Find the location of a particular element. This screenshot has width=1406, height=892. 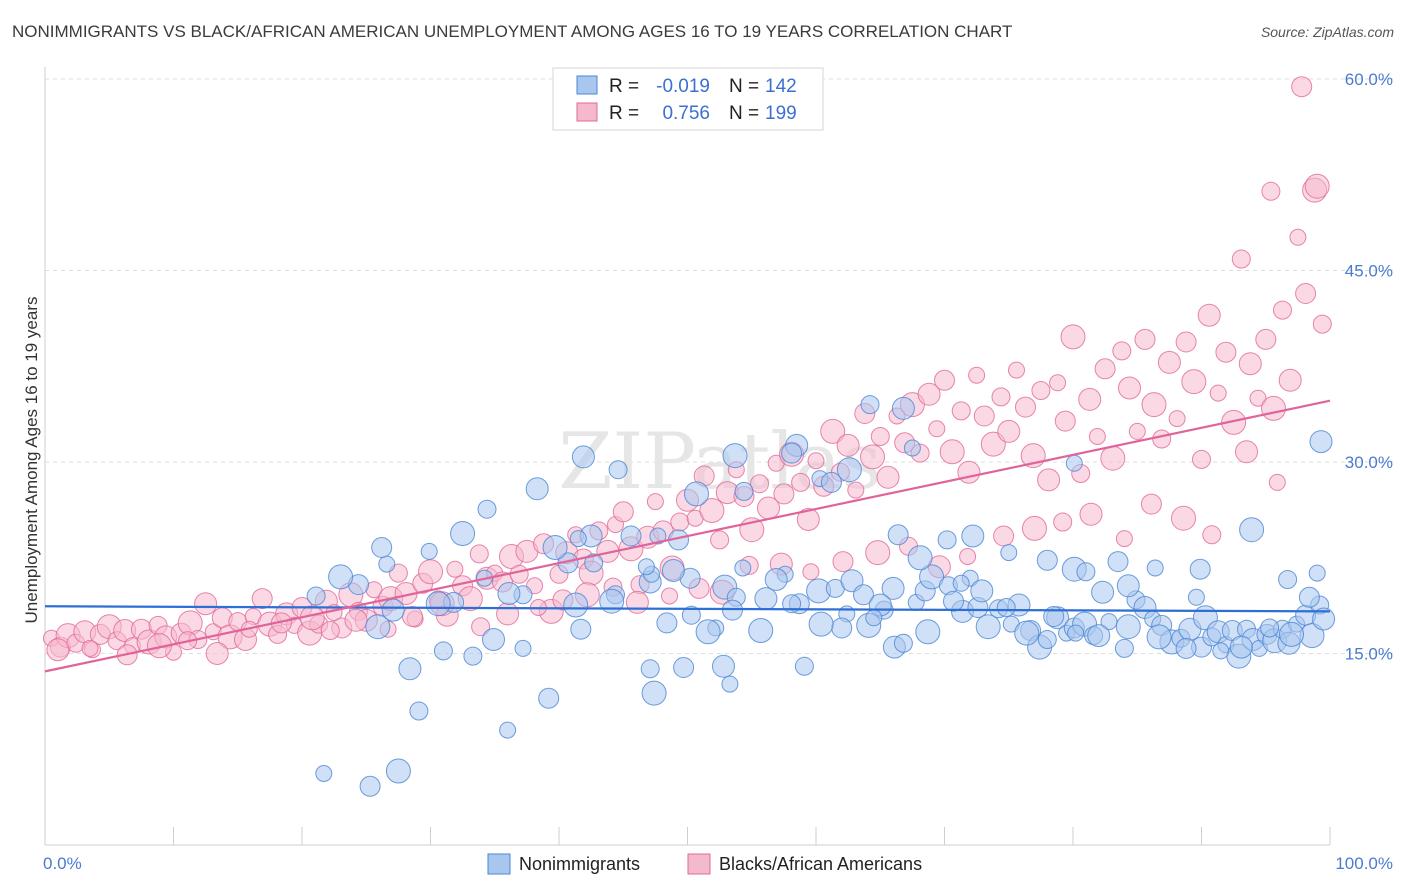

trend-line-nonimmigrants is located at coordinates (687, 609).